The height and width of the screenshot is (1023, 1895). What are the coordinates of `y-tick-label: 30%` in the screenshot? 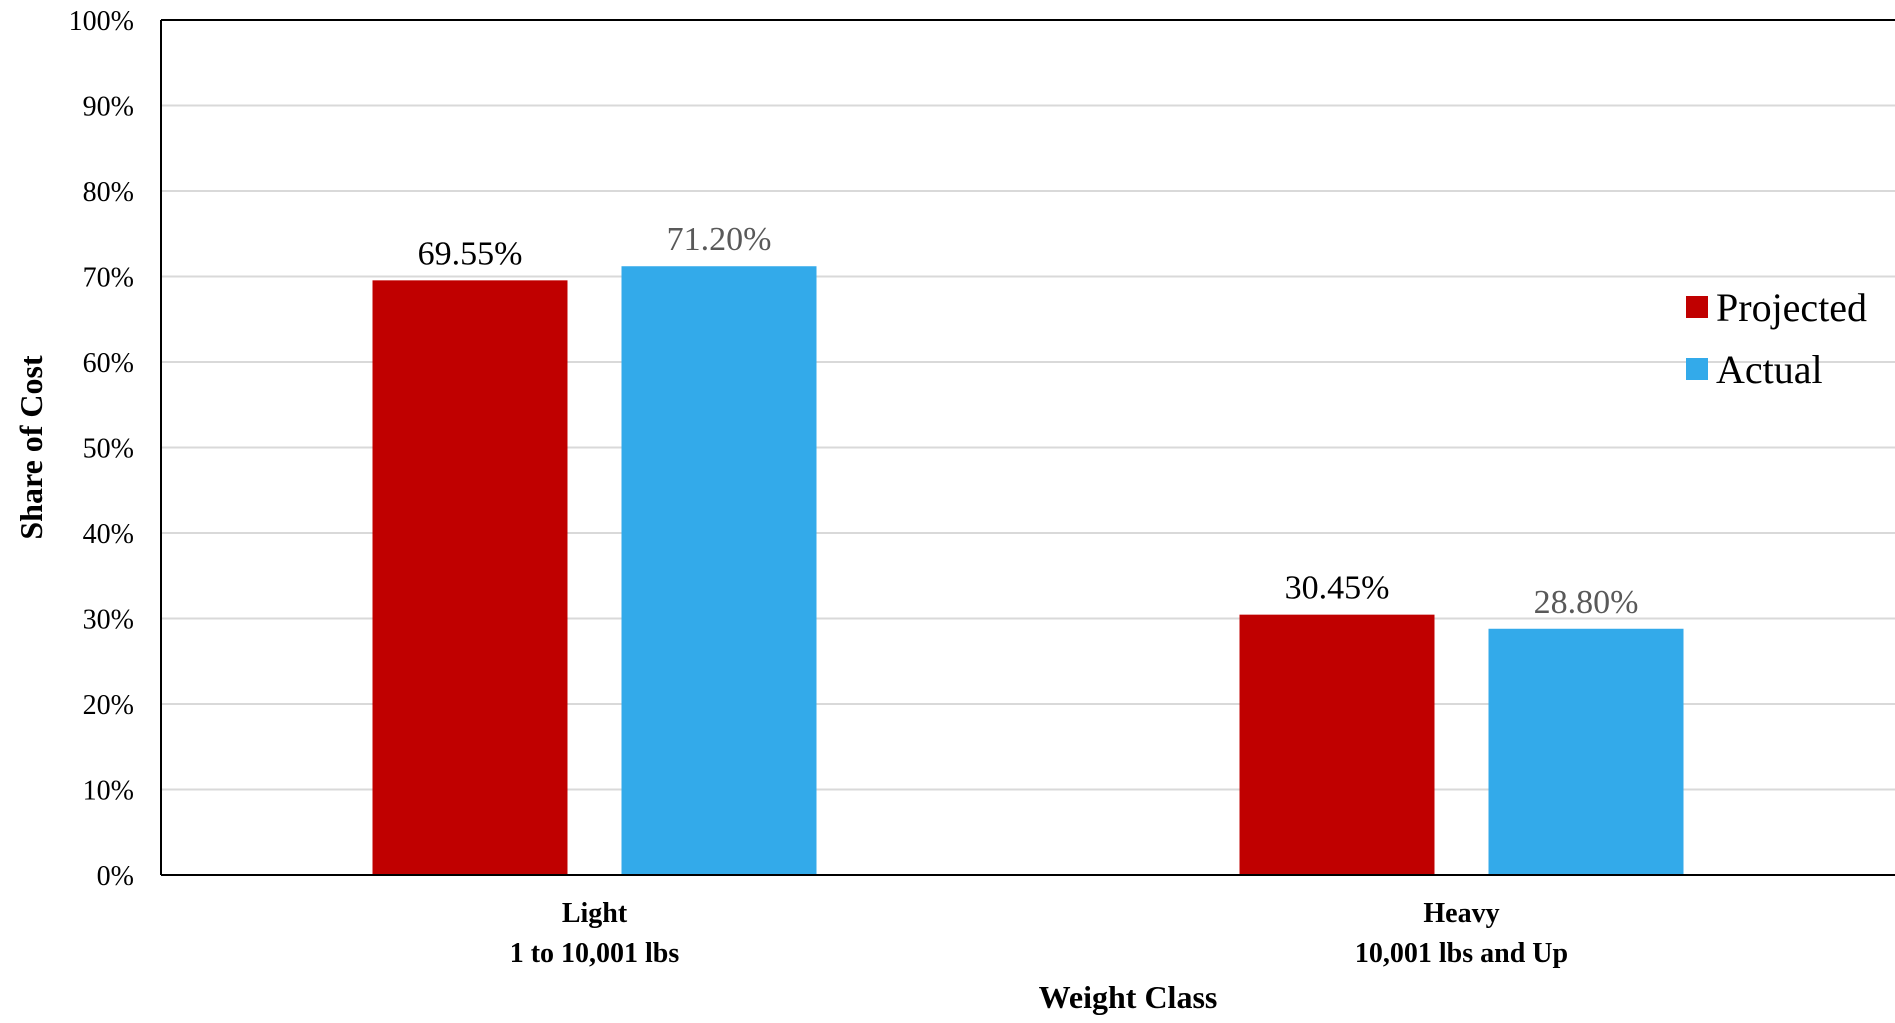 It's located at (108, 620).